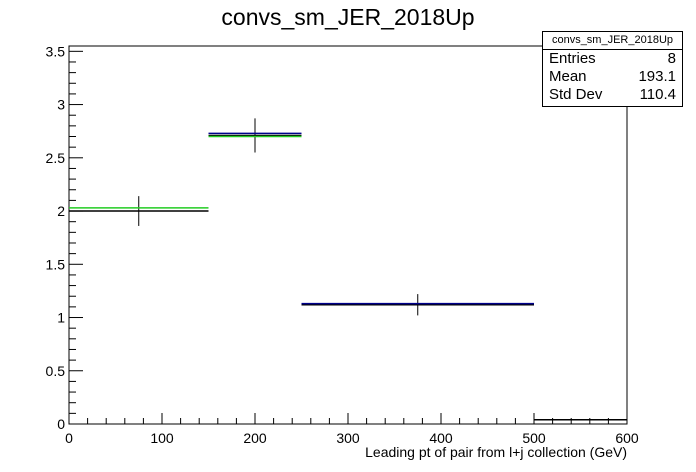 Image resolution: width=696 pixels, height=472 pixels. I want to click on stats-label: Std Dev, so click(576, 94).